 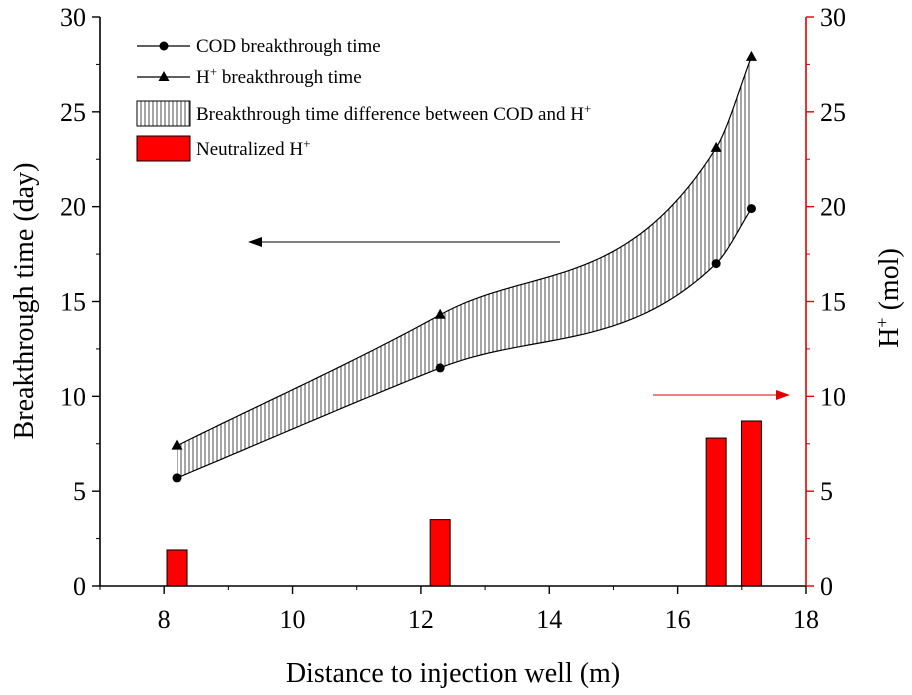 What do you see at coordinates (164, 46) in the screenshot?
I see `legend-circle-marker` at bounding box center [164, 46].